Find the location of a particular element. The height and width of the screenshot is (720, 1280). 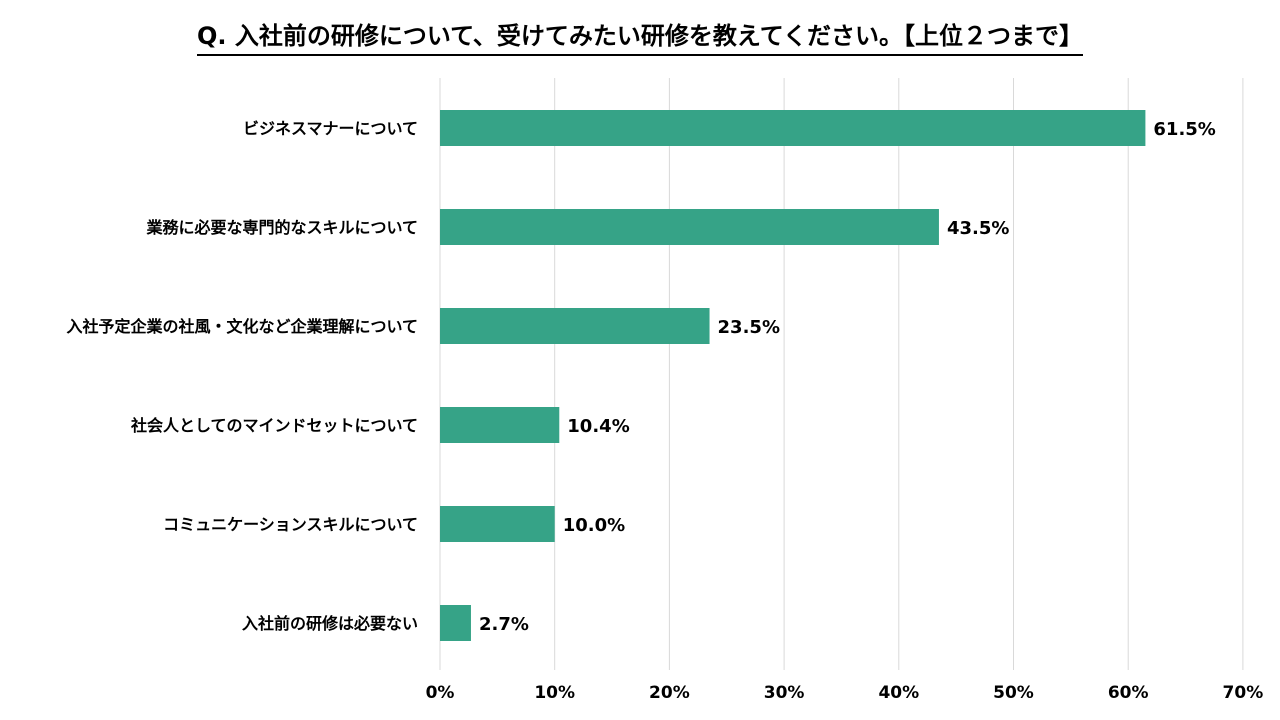

data-label: 43.5% is located at coordinates (978, 228).